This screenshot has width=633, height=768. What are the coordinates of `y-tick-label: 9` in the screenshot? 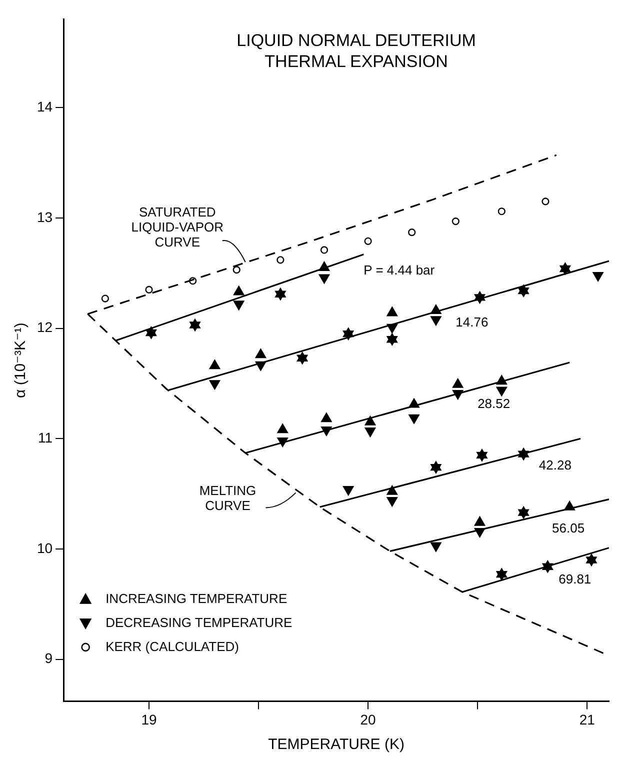 It's located at (48, 658).